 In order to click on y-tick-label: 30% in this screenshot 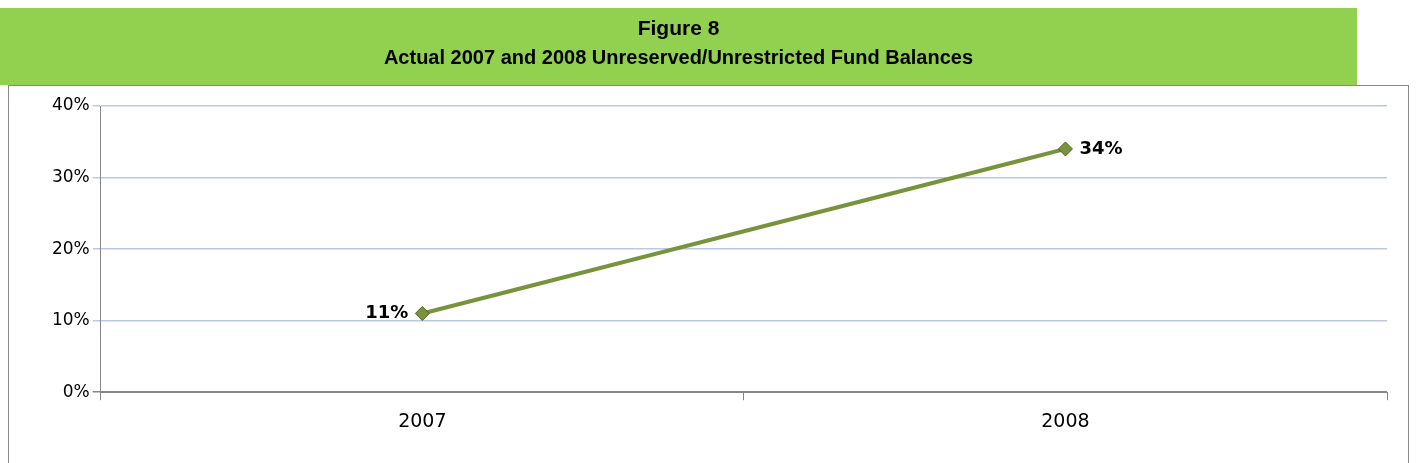, I will do `click(70, 175)`.